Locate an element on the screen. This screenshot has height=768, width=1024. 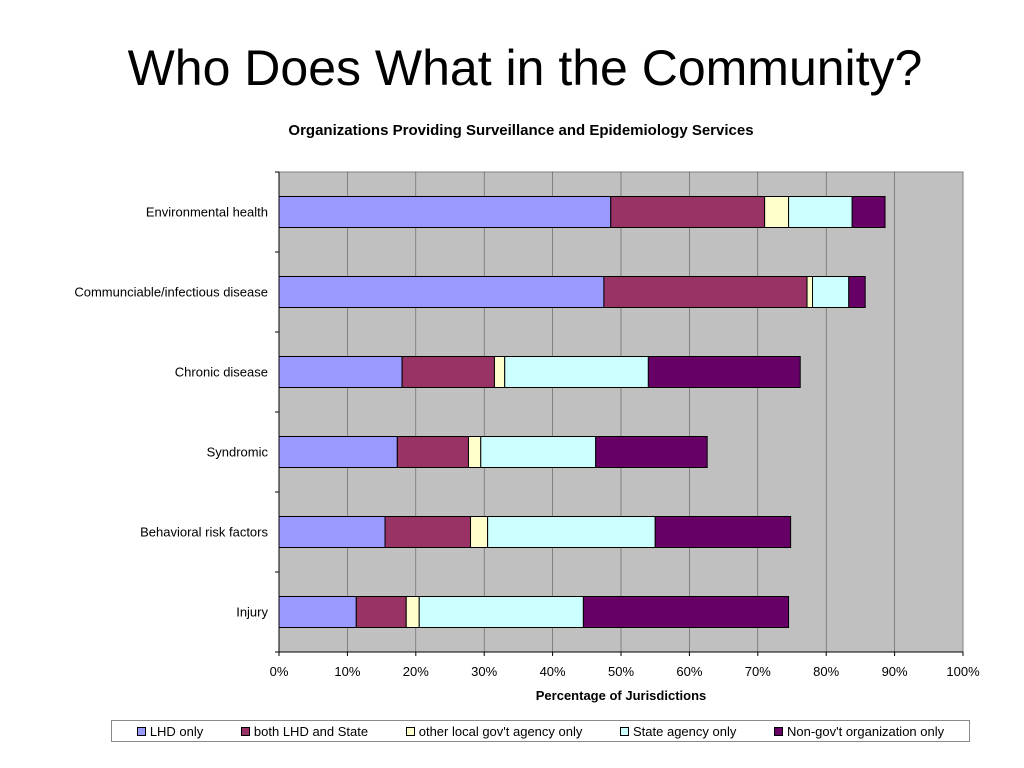
category-label: Injury is located at coordinates (252, 612).